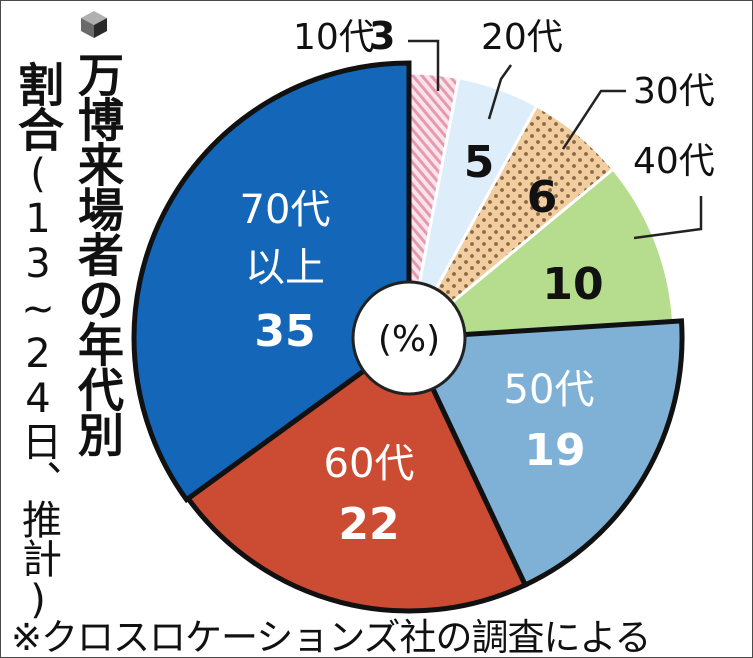  I want to click on slice-value-40s: 10, so click(572, 284).